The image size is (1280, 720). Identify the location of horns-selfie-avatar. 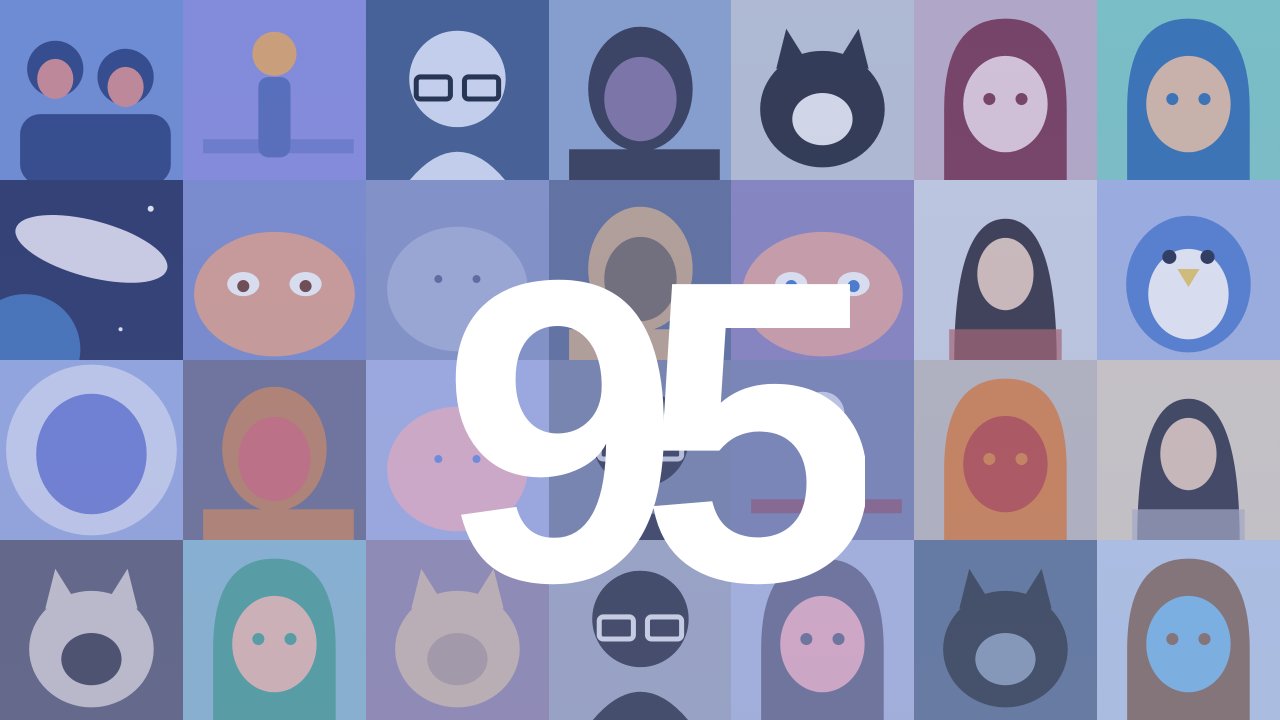
(274, 450).